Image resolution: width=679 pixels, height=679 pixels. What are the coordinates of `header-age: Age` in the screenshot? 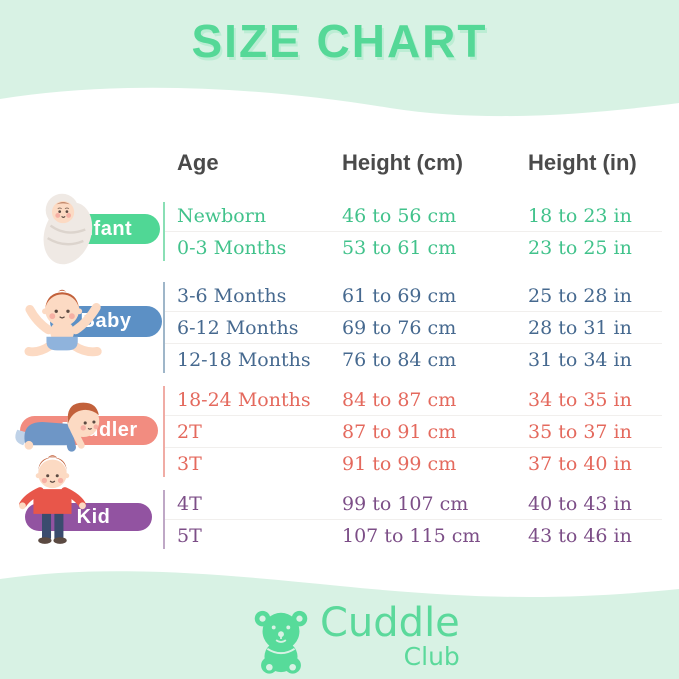 It's located at (198, 162).